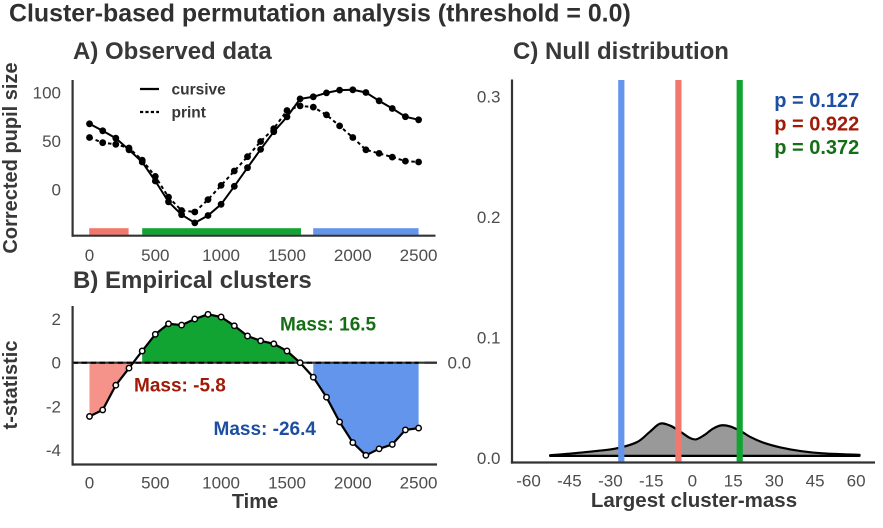 The height and width of the screenshot is (528, 883). What do you see at coordinates (265, 429) in the screenshot?
I see `svg-text: Mass: -26.4` at bounding box center [265, 429].